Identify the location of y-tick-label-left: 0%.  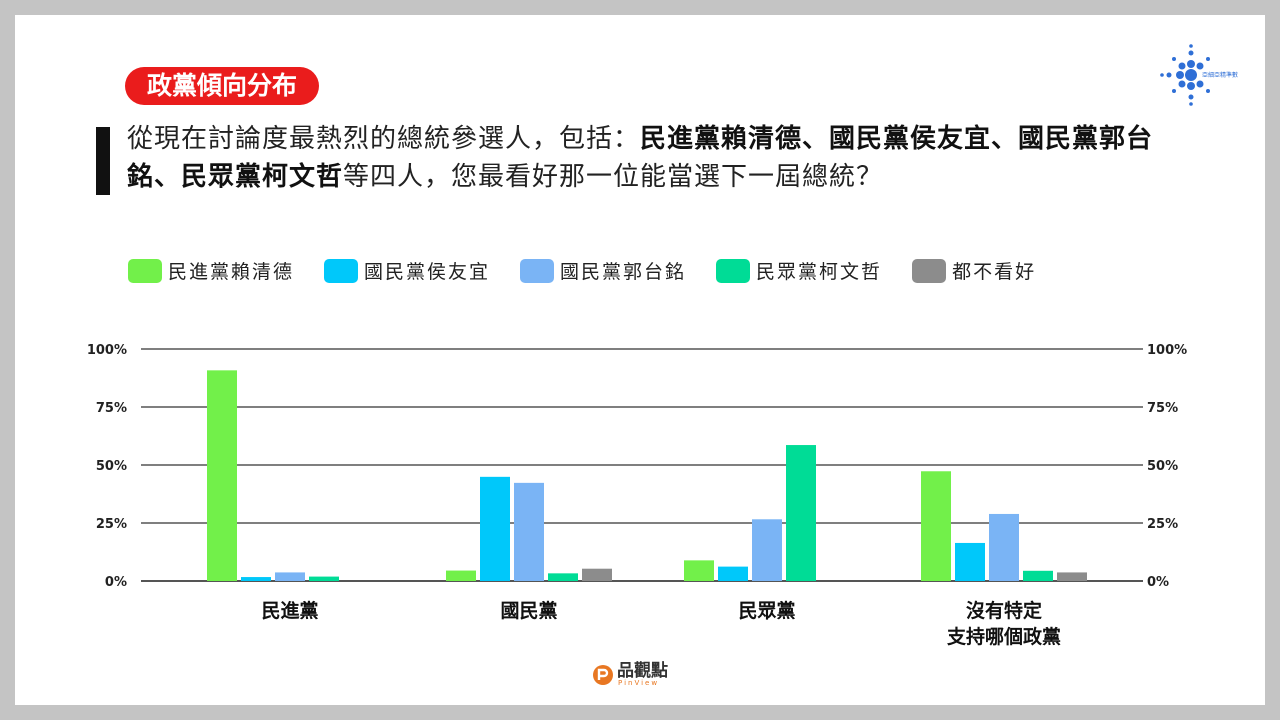
(116, 582).